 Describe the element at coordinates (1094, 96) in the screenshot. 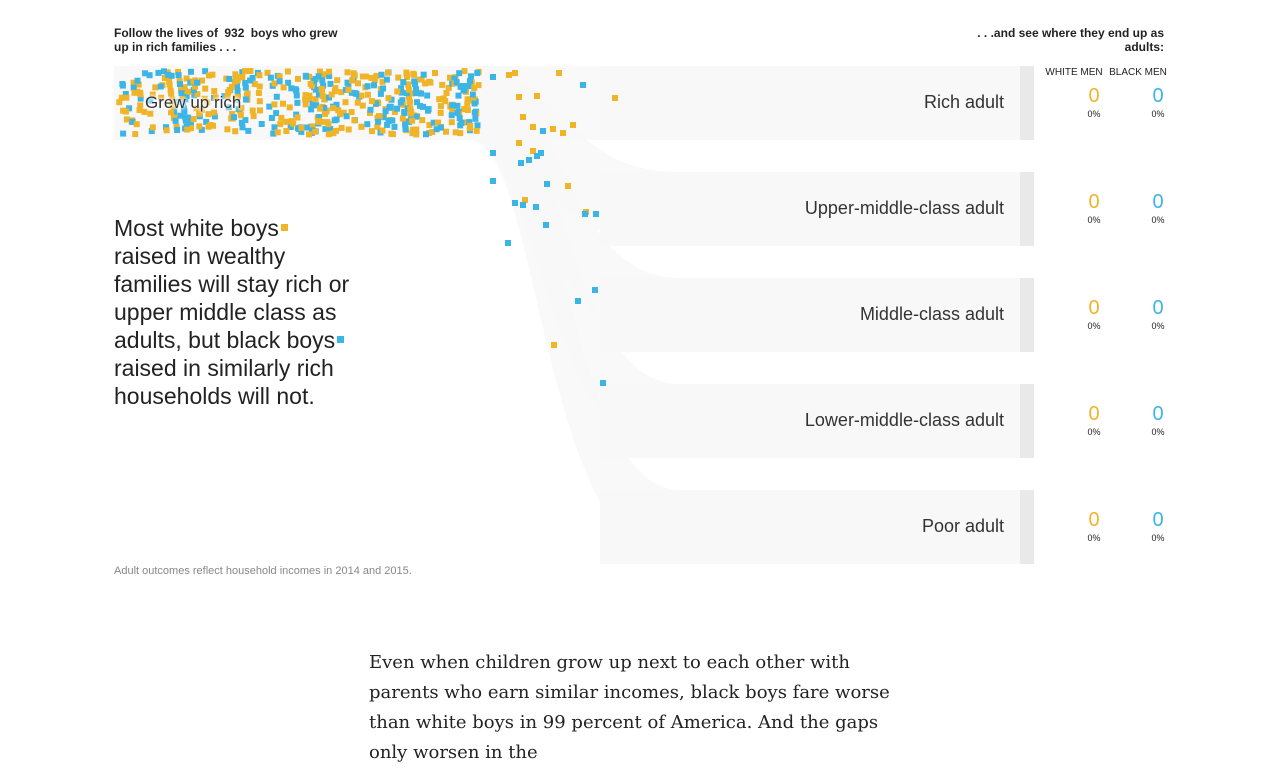

I see `white-men-count-1: 0` at that location.